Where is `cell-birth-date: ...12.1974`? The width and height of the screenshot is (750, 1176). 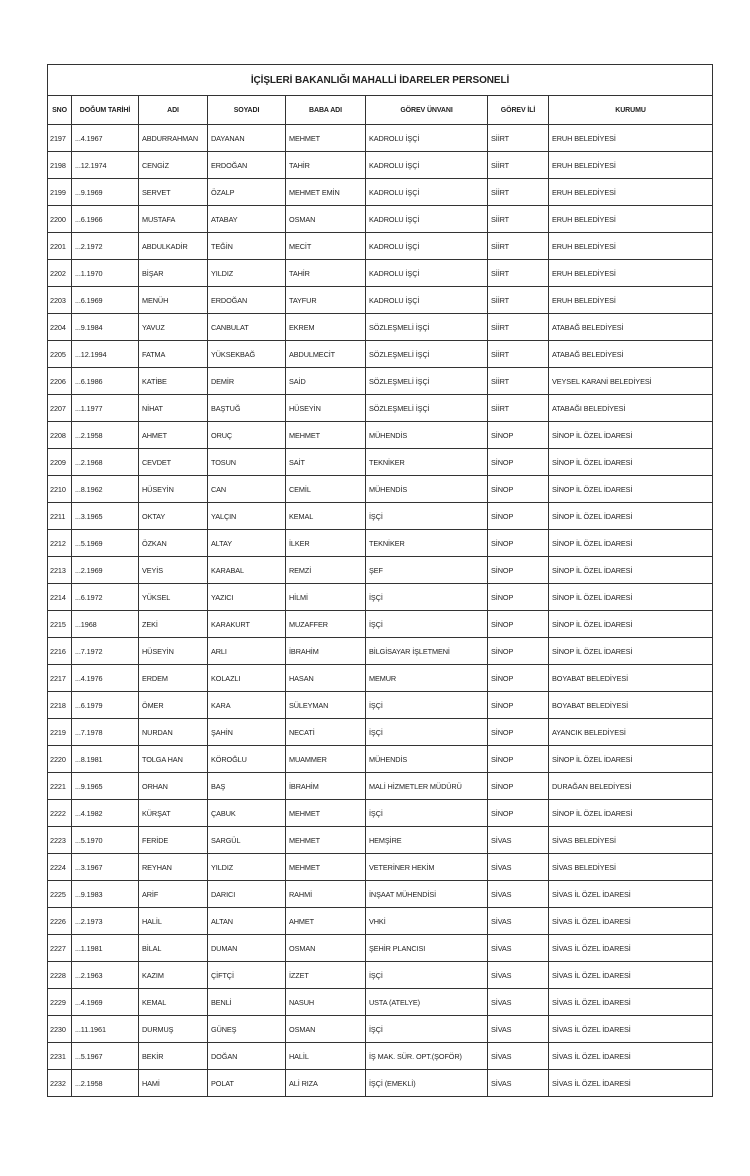 cell-birth-date: ...12.1974 is located at coordinates (105, 165).